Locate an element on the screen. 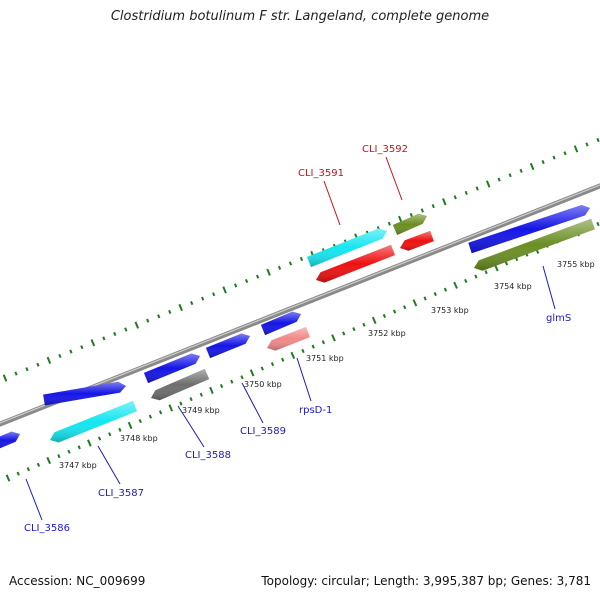 This screenshot has width=600, height=600. gene-unlabeled-6-shade is located at coordinates (280, 323).